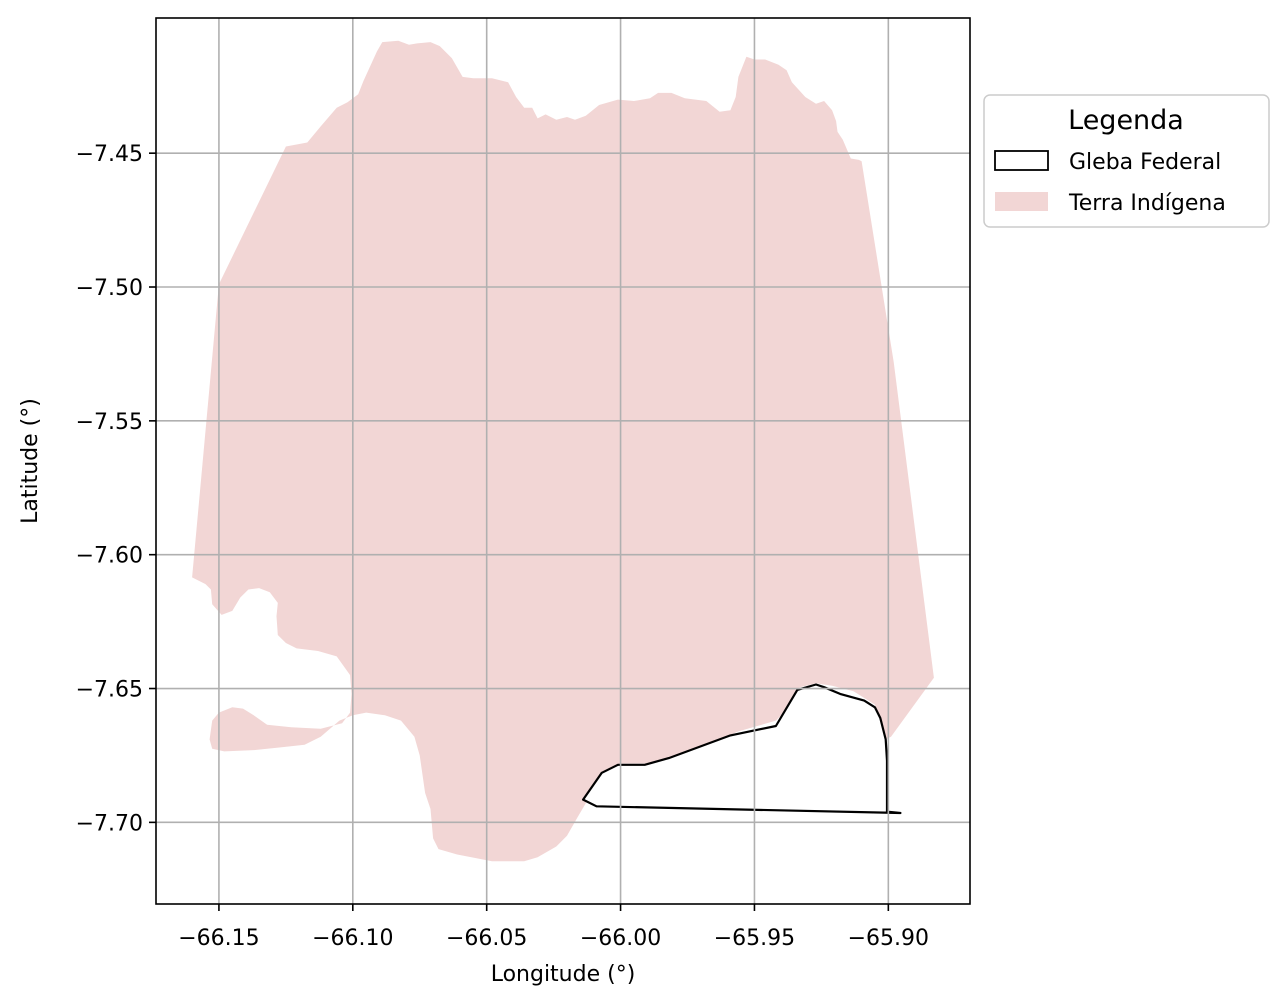 The height and width of the screenshot is (1006, 1288). I want to click on y-tick-label-3: −7.60, so click(109, 556).